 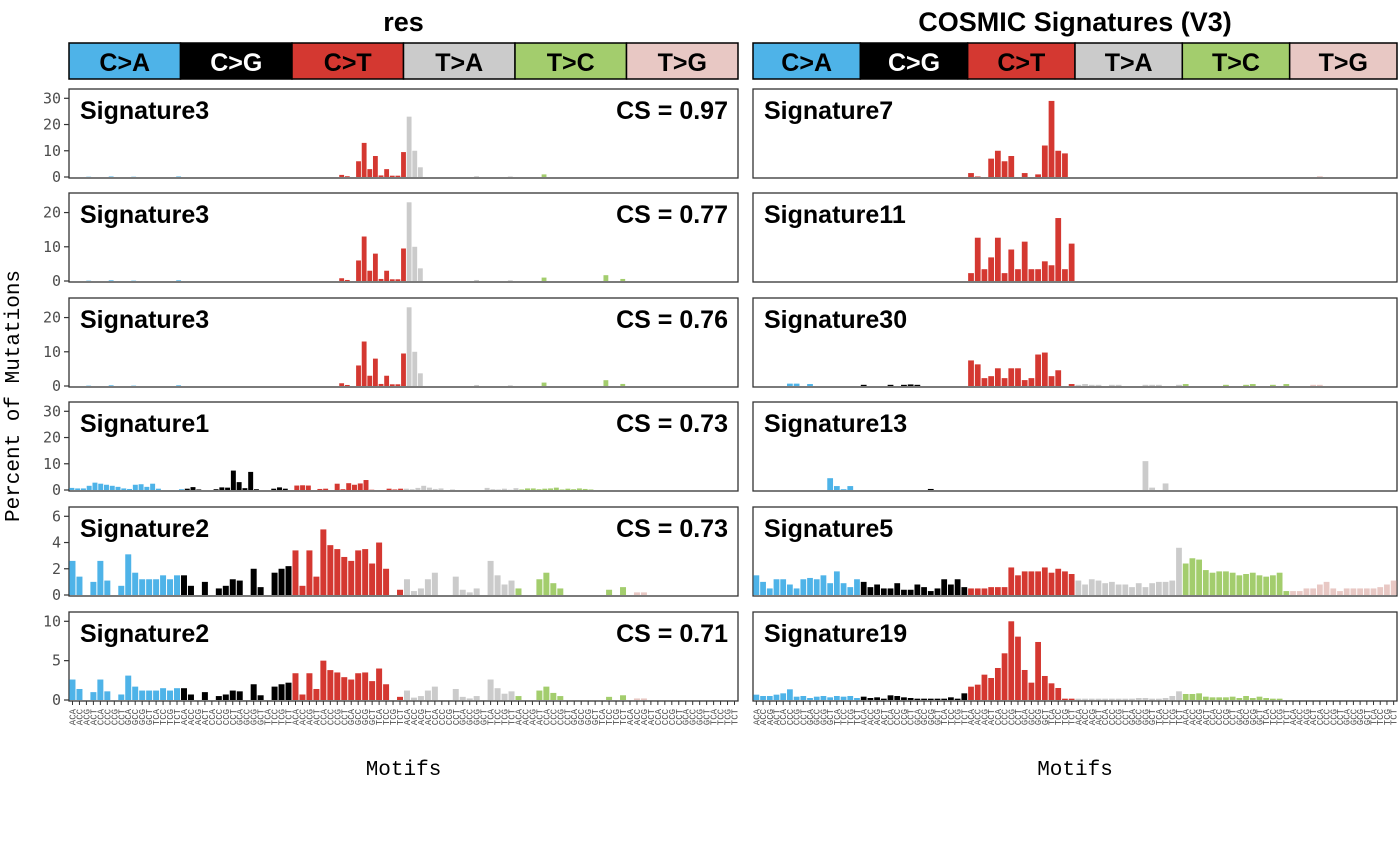 What do you see at coordinates (1075, 446) in the screenshot?
I see `panel-frame` at bounding box center [1075, 446].